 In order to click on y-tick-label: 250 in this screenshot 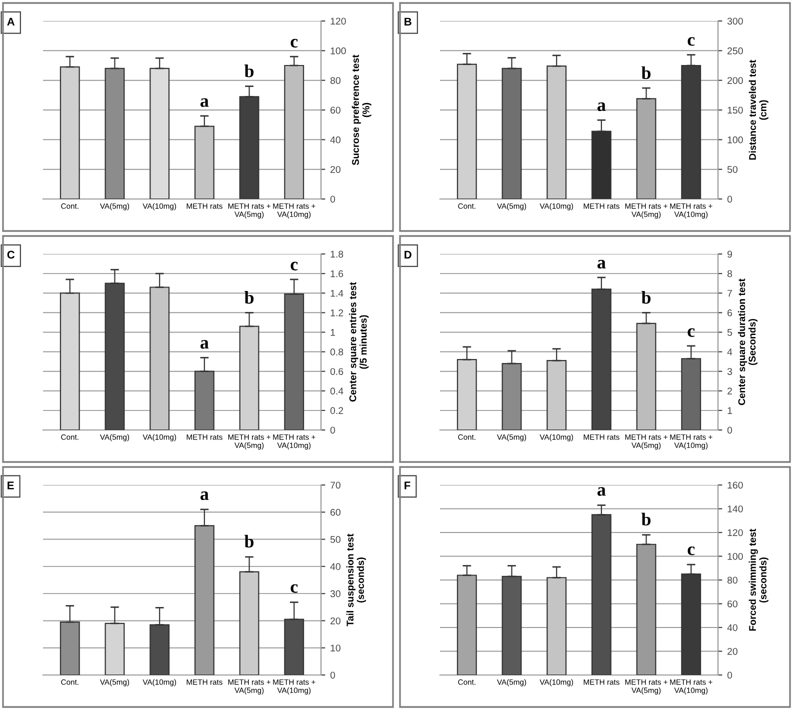, I will do `click(735, 50)`.